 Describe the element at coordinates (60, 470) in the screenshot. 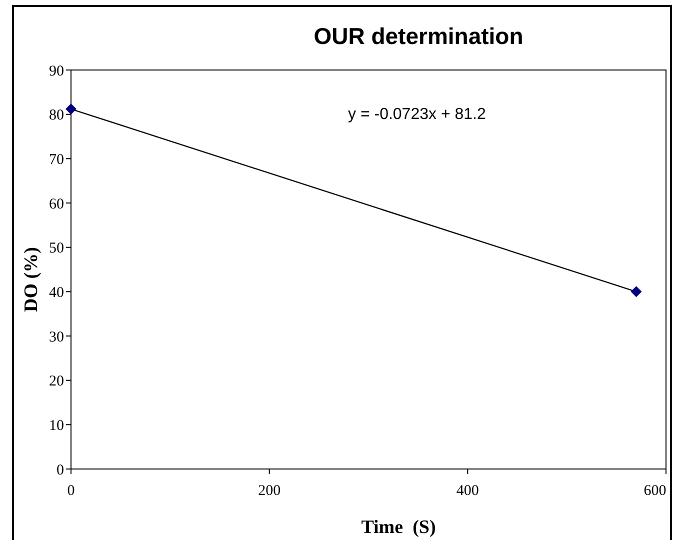

I see `y-tick-label: 0` at that location.